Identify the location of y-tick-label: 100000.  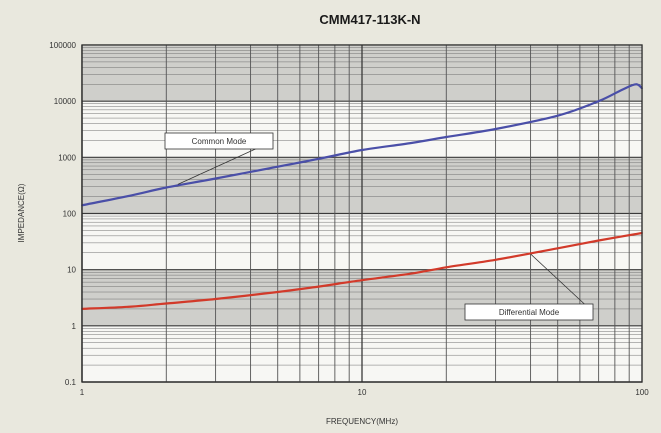
(62, 45).